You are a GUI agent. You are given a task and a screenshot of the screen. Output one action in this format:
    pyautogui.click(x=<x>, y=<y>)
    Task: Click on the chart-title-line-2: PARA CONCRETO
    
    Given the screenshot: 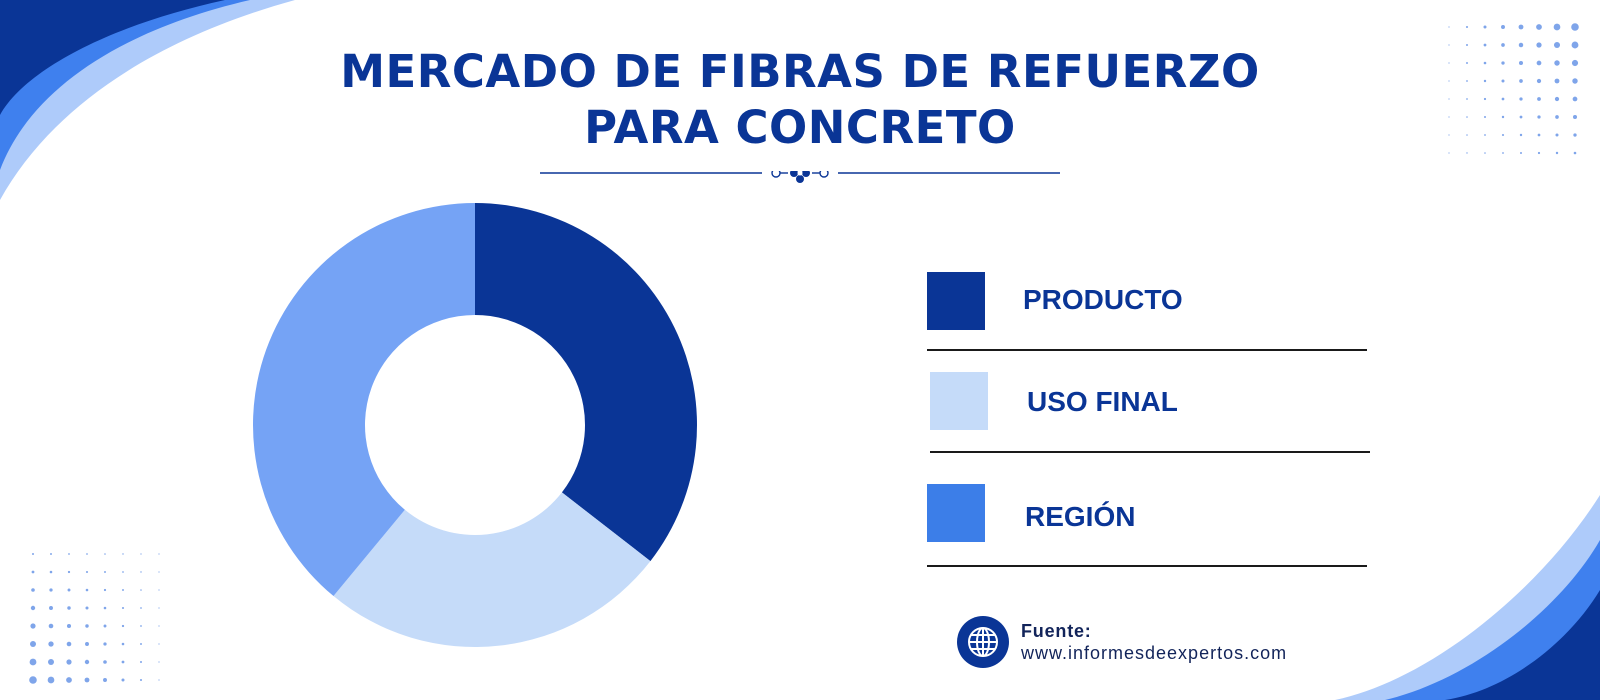 What is the action you would take?
    pyautogui.click(x=800, y=127)
    